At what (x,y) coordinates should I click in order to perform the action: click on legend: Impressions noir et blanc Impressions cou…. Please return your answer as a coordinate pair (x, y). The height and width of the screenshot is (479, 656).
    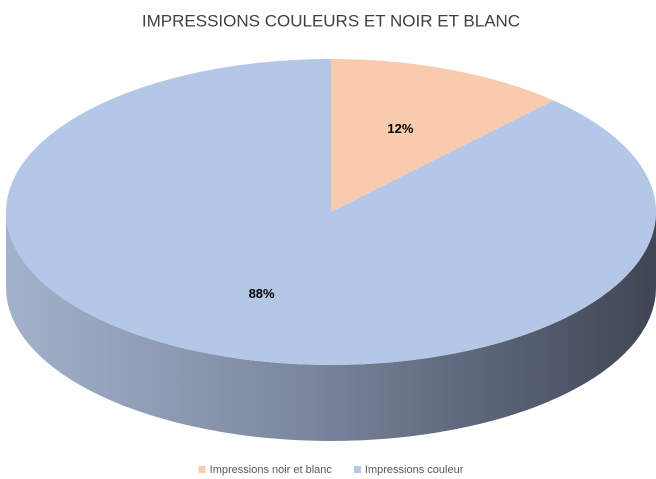
    Looking at the image, I should click on (331, 470).